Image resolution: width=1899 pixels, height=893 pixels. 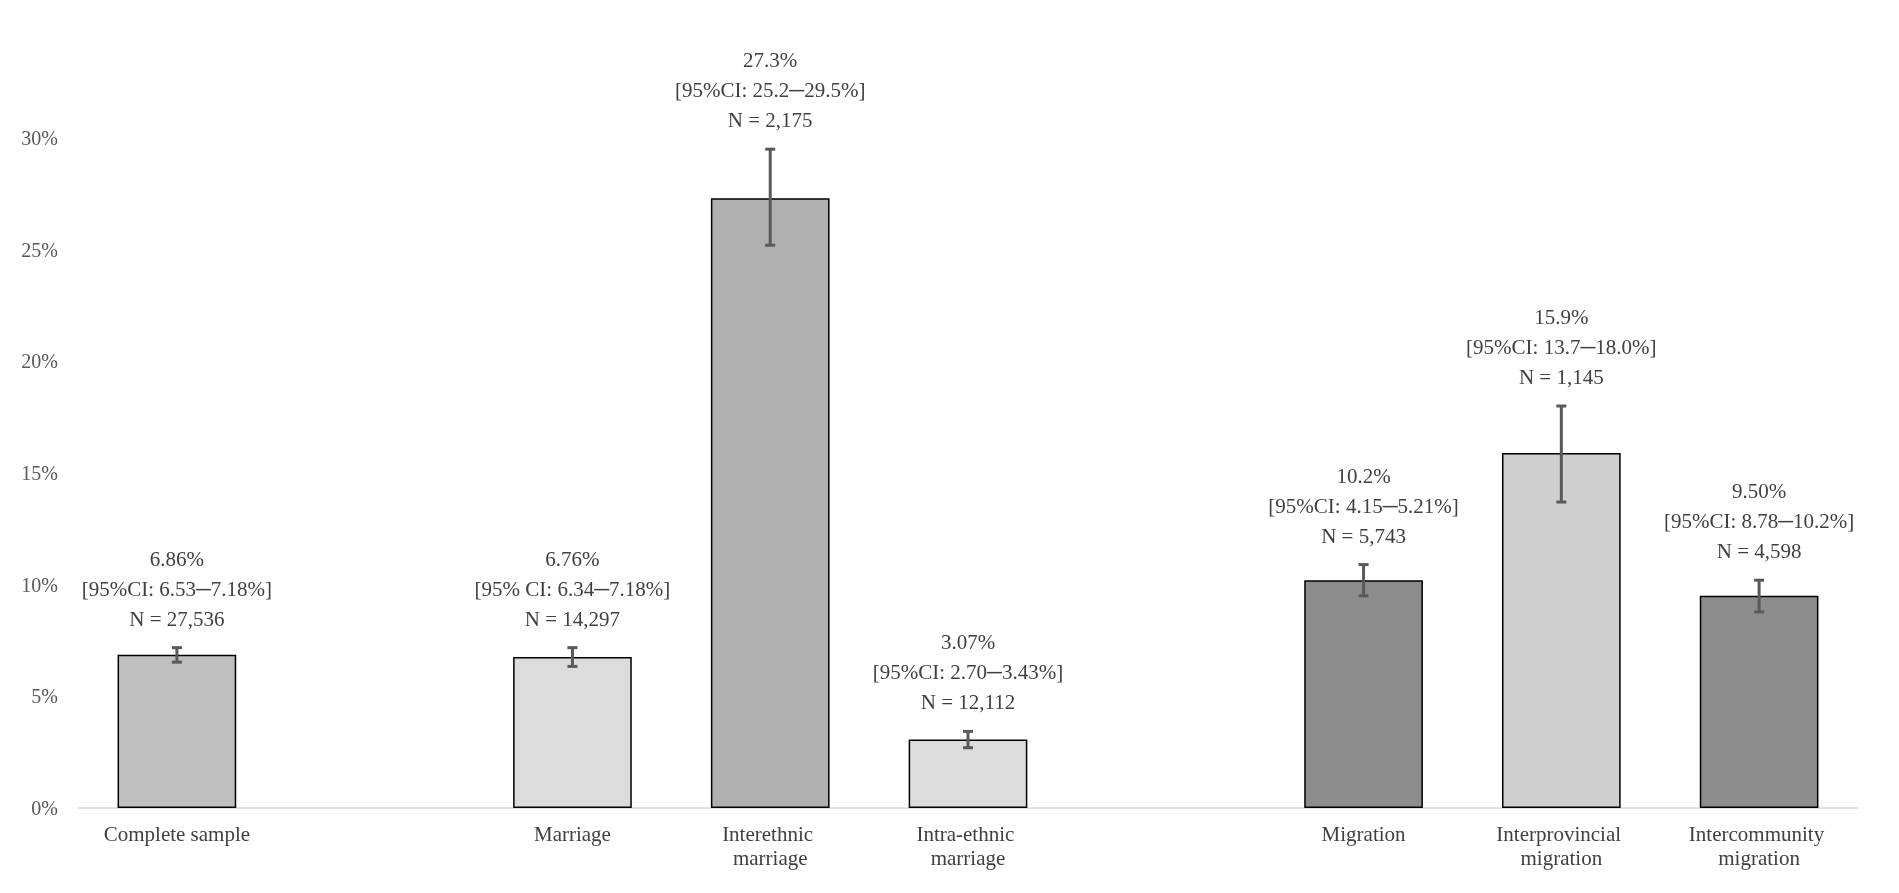 What do you see at coordinates (177, 588) in the screenshot?
I see `data-label: 6.86% [95%CI: 6.53─7.18%] N = 27,536` at bounding box center [177, 588].